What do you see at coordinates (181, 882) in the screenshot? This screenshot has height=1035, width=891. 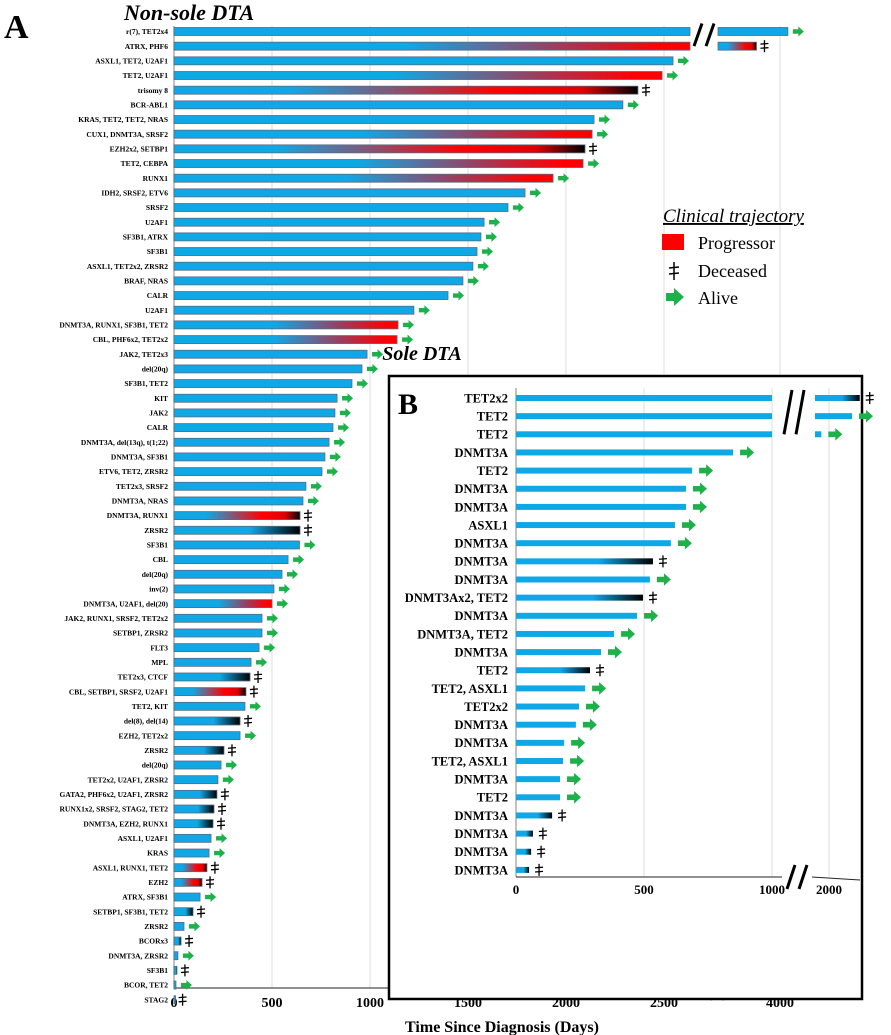 I see `swimmer-row: EZH2` at bounding box center [181, 882].